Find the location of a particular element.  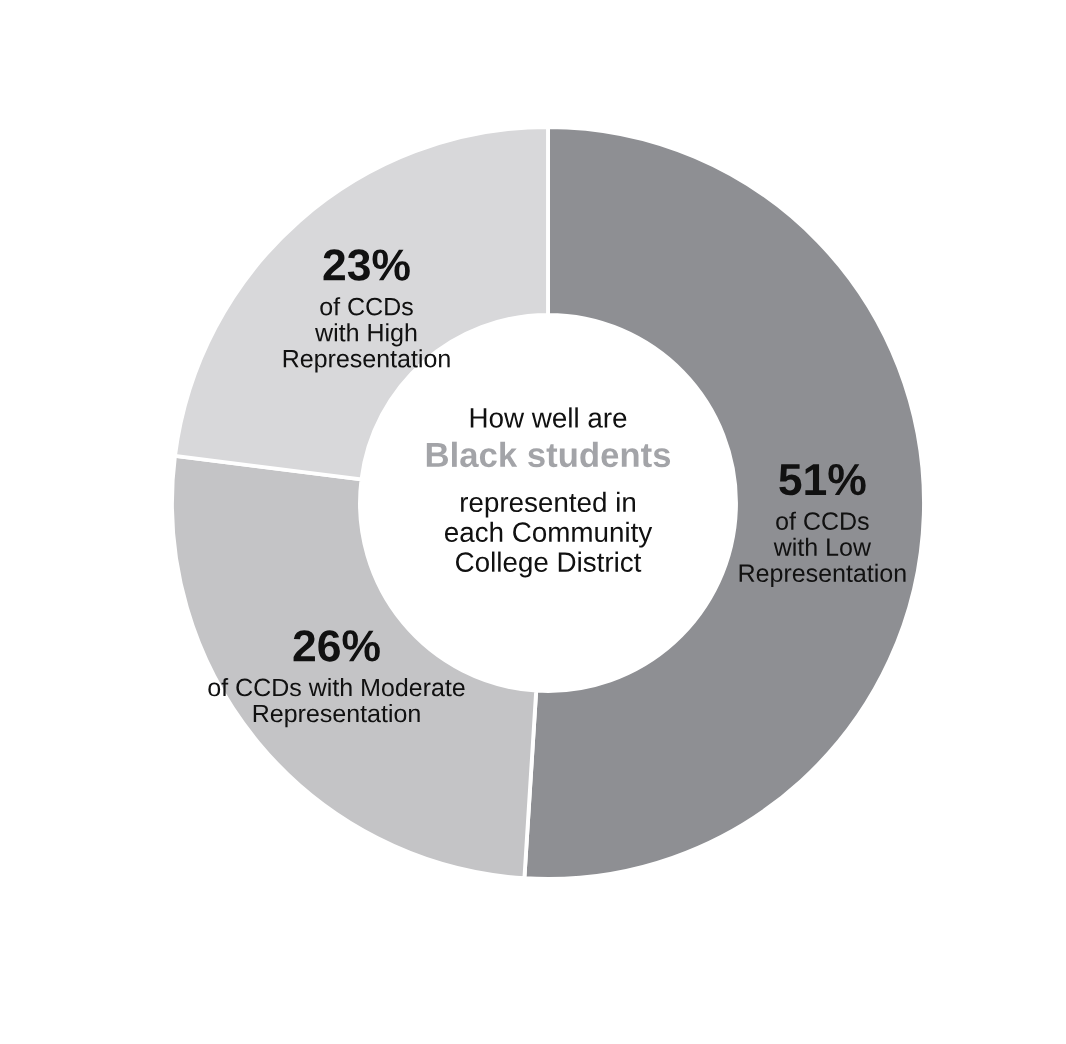

data-label: 23% is located at coordinates (366, 265).